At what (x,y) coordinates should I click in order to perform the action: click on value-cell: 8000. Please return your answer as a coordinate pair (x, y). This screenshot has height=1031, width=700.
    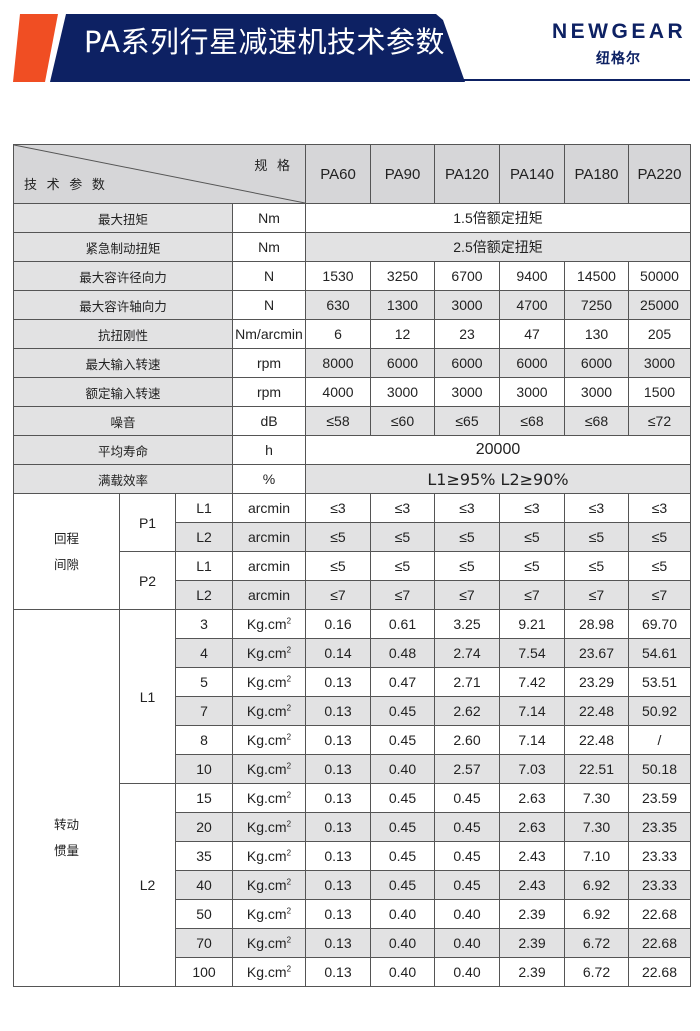
    Looking at the image, I should click on (338, 363).